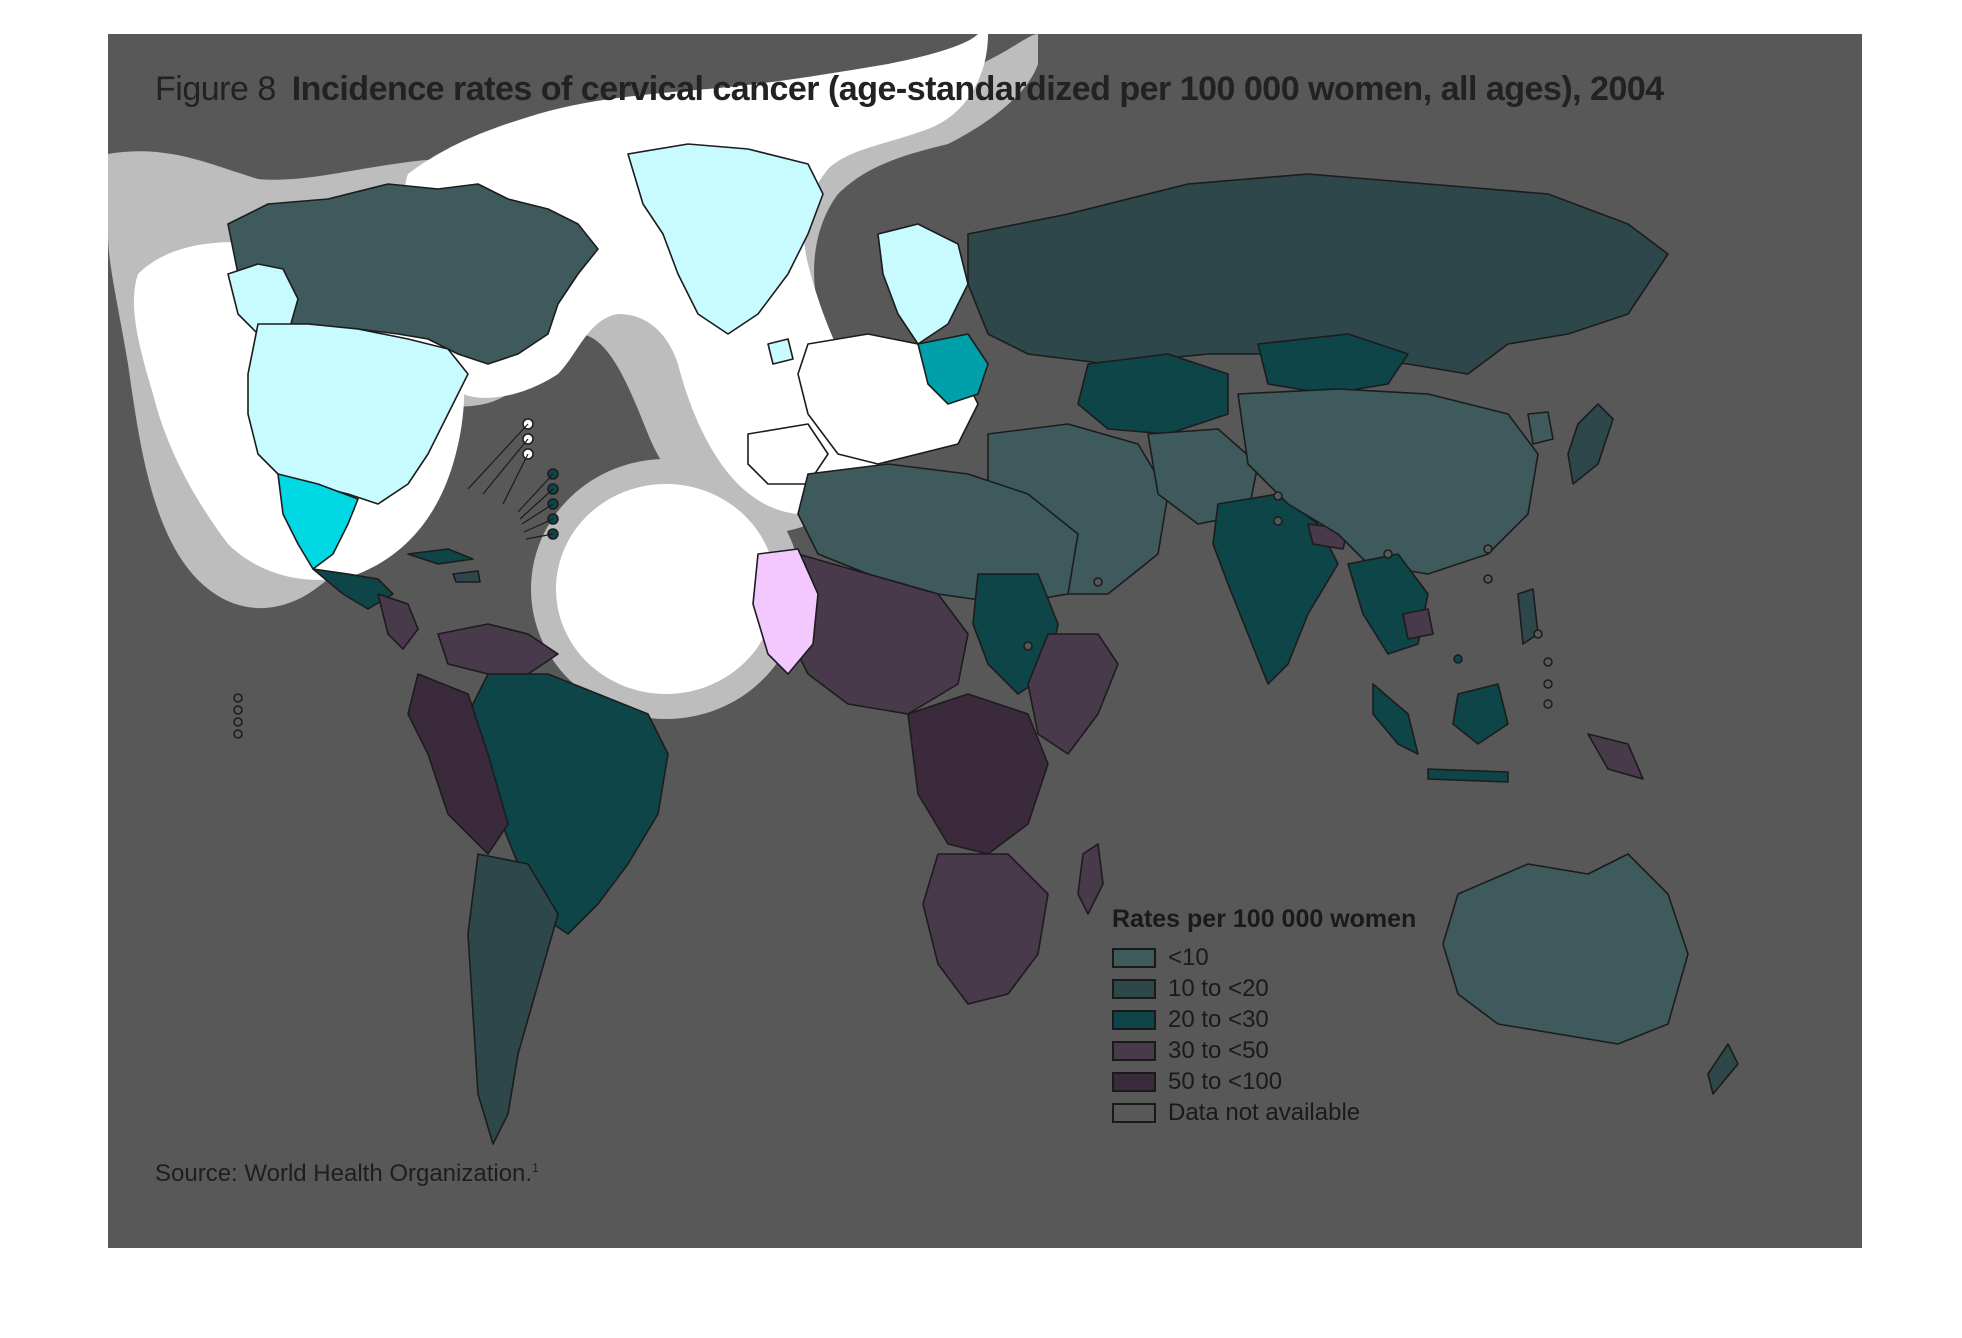 This screenshot has width=1962, height=1338. I want to click on legend-label: 50 to <100, so click(1225, 1081).